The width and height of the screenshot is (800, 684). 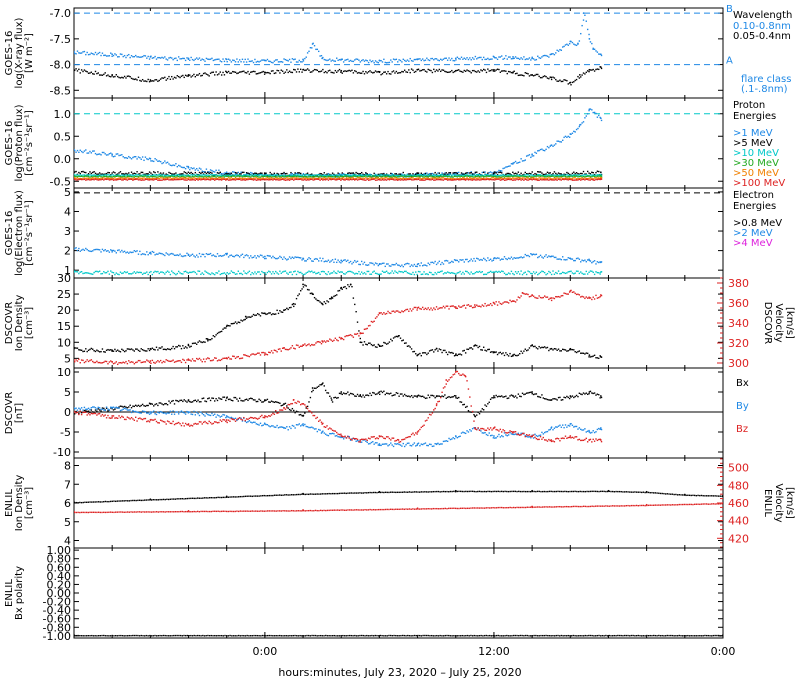 I want to click on right-y-tick-label: 300, so click(x=738, y=363).